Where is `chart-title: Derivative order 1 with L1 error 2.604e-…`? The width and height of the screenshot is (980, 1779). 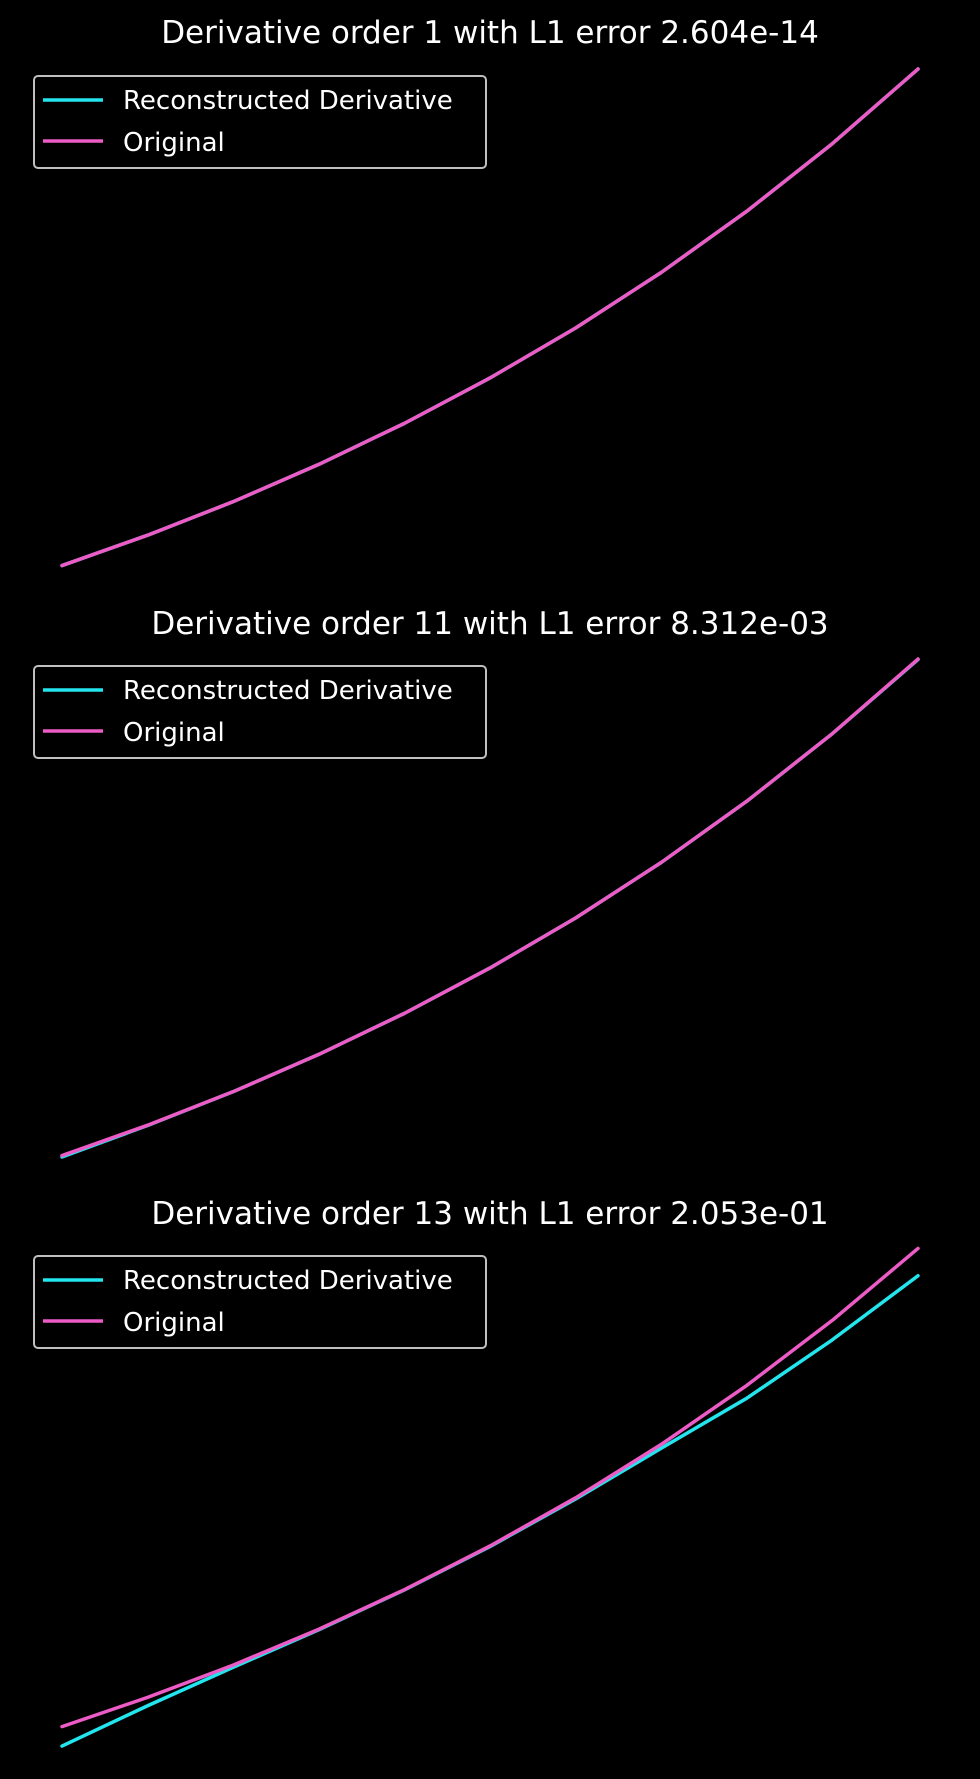 chart-title: Derivative order 1 with L1 error 2.604e-… is located at coordinates (490, 33).